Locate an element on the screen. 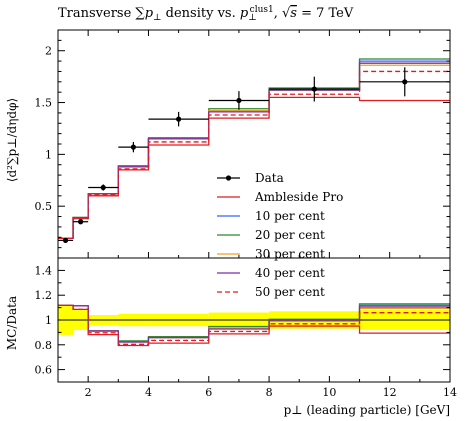 This screenshot has width=467, height=421. y-tick-label-ratio: 1.4 is located at coordinates (44, 270).